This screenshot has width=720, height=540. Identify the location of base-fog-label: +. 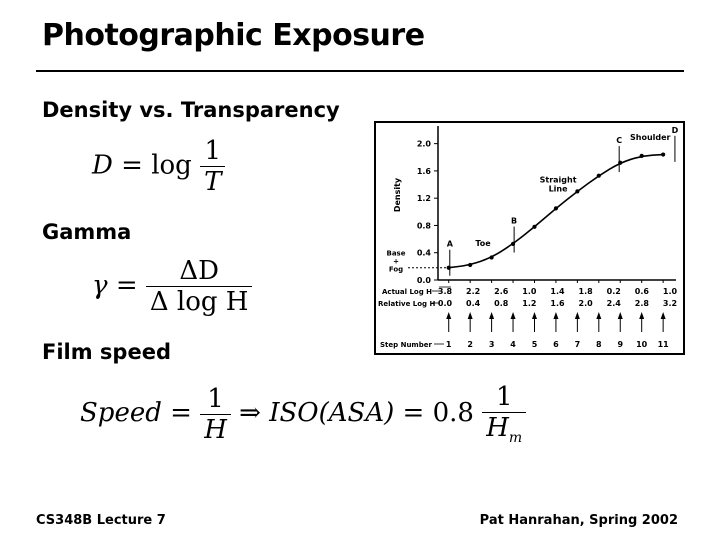
(396, 262).